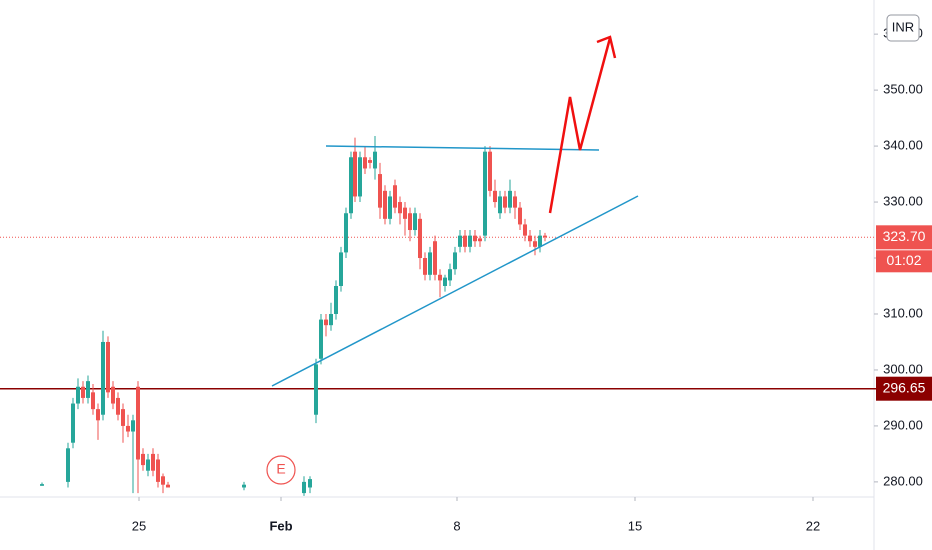  Describe the element at coordinates (903, 145) in the screenshot. I see `y-tick-label: 340.00` at that location.